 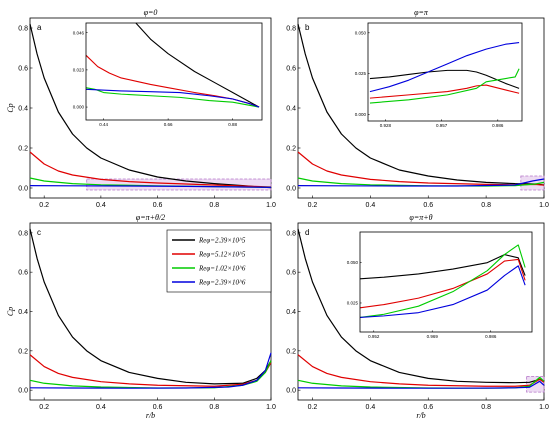 I want to click on inset-xtick-label: 0.66, so click(x=168, y=124).